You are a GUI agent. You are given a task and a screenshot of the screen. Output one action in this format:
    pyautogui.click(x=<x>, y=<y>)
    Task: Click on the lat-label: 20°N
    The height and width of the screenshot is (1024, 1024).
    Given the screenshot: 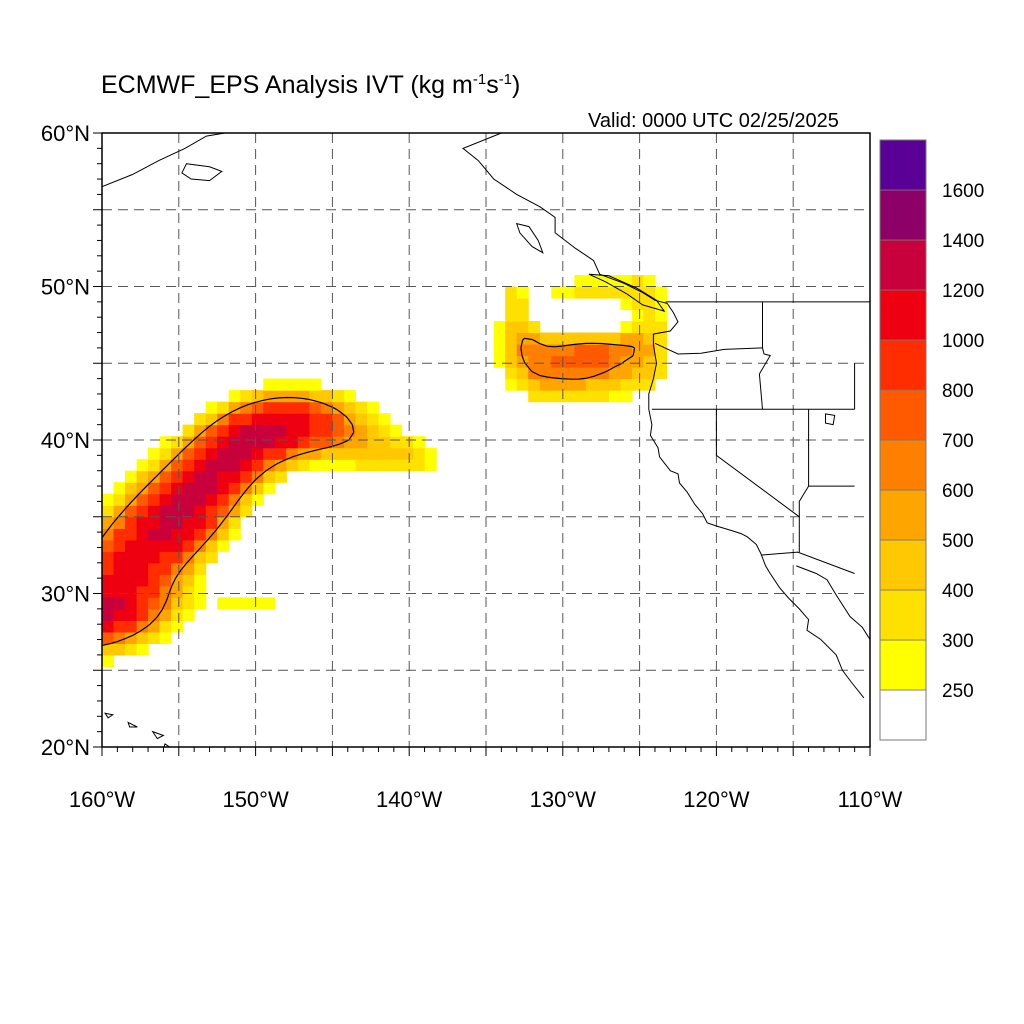 What is the action you would take?
    pyautogui.click(x=65, y=747)
    